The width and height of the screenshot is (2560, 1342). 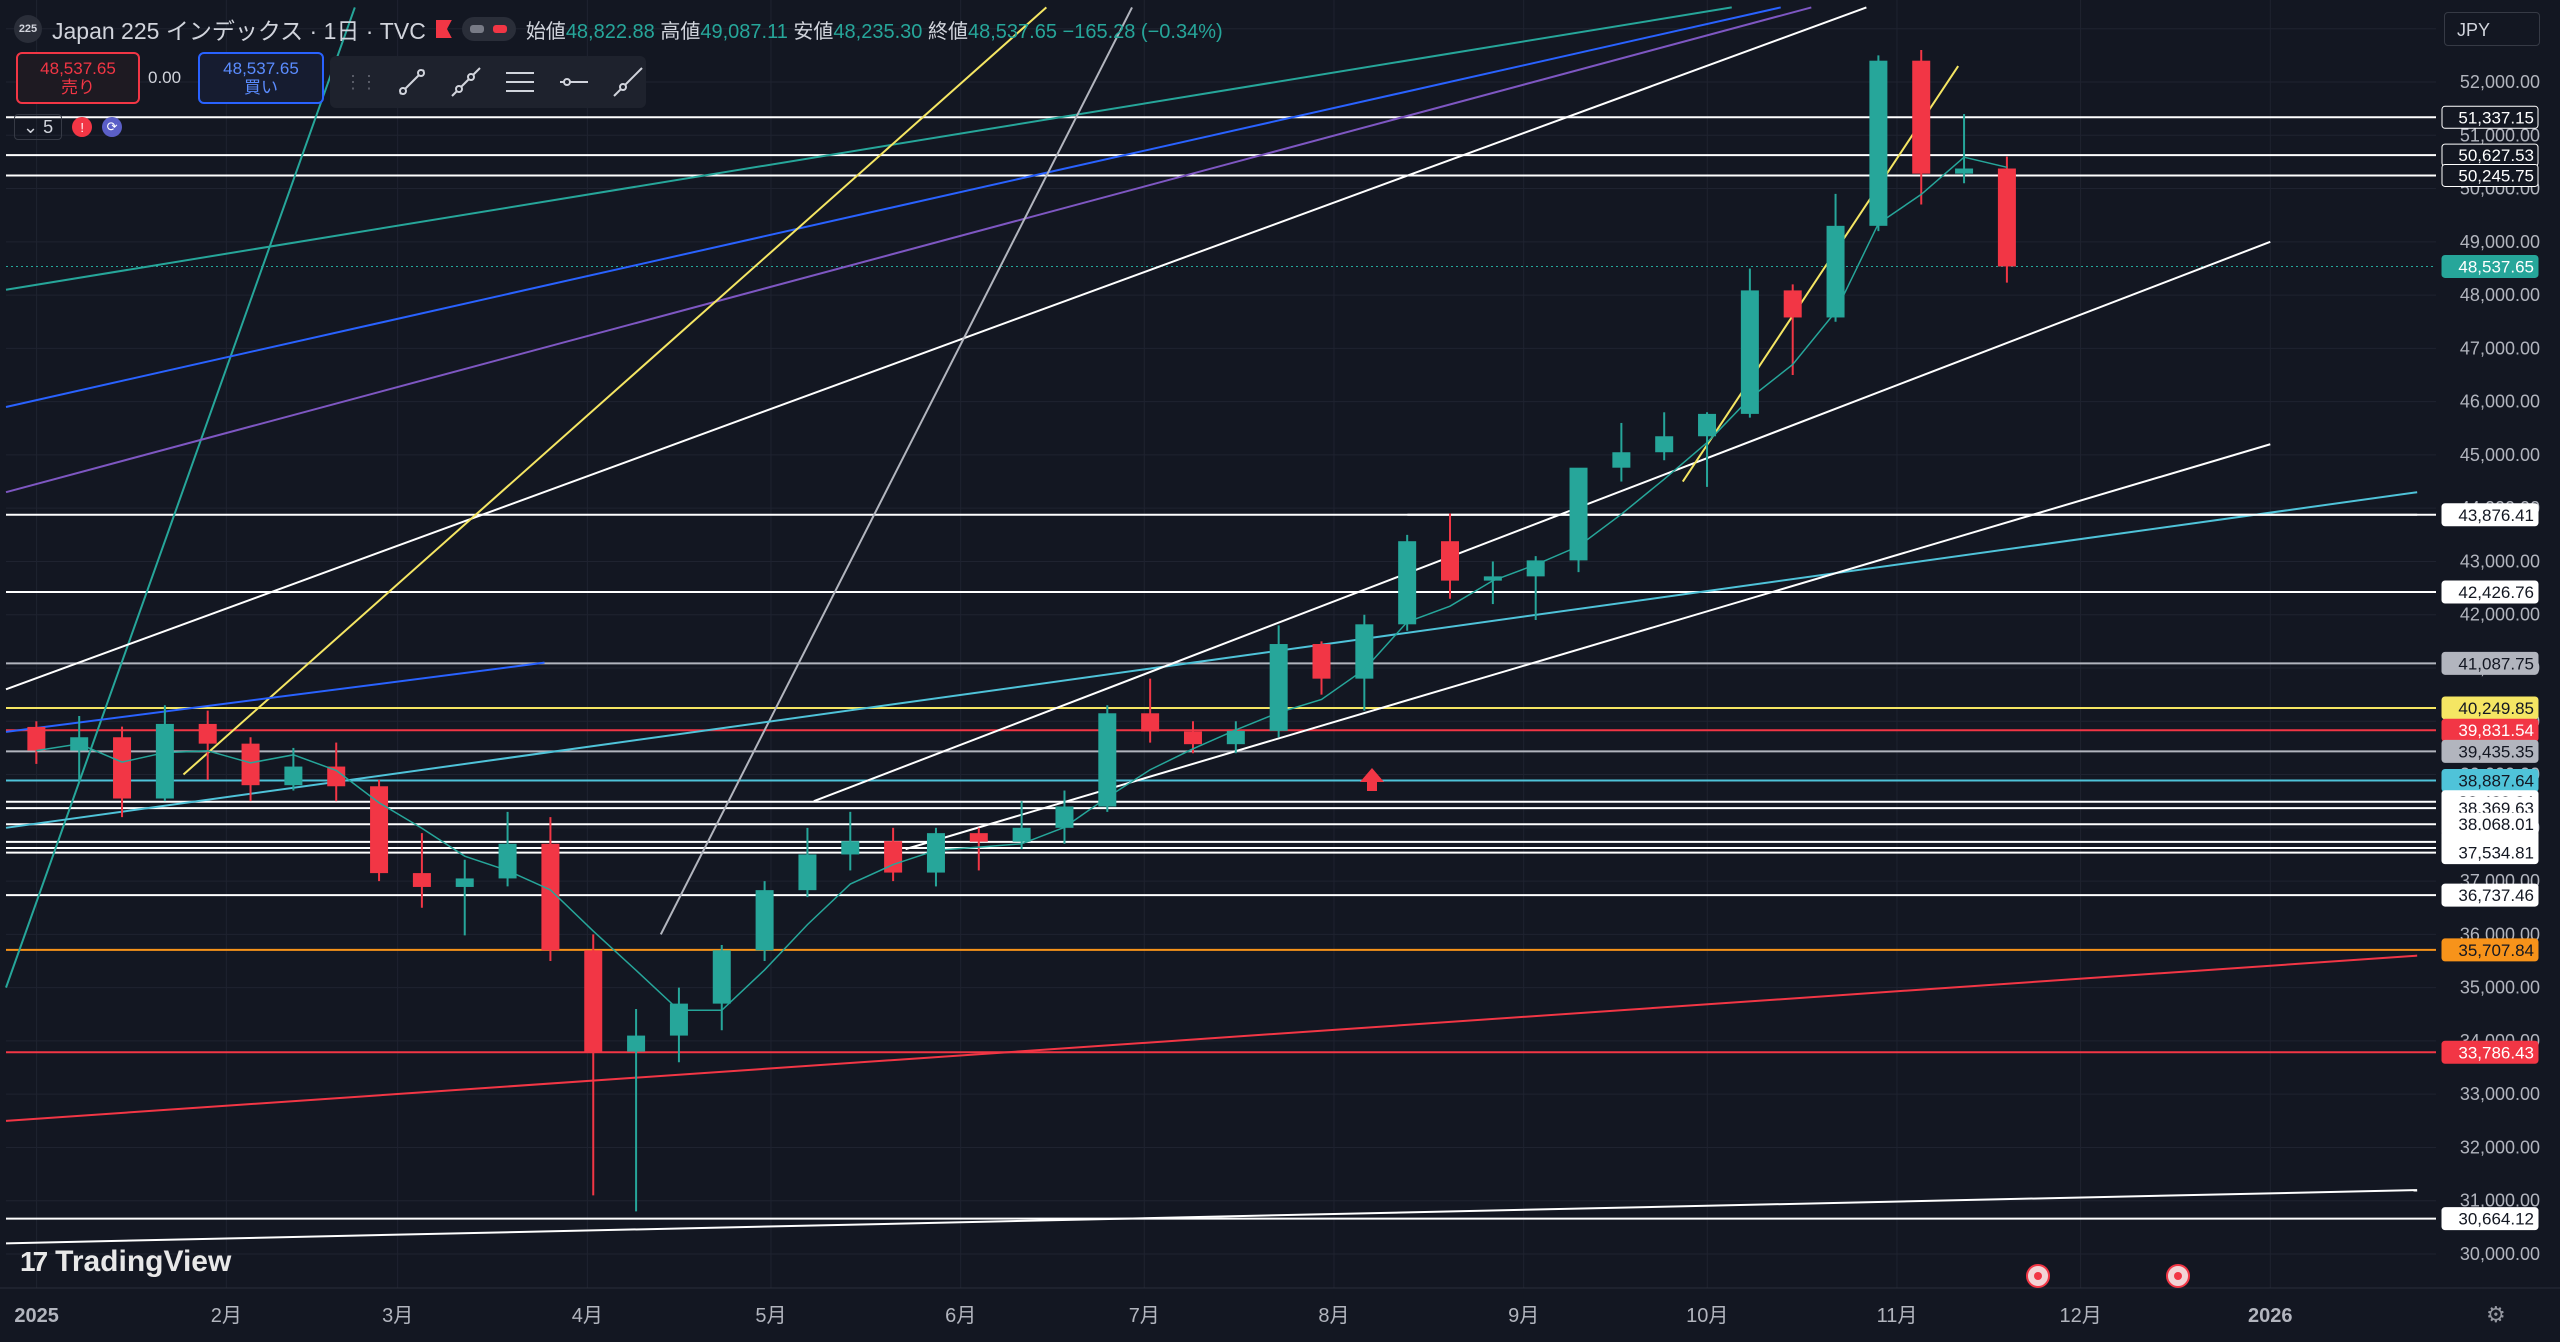 What do you see at coordinates (34, 1261) in the screenshot?
I see `tv-logo-icon: 17` at bounding box center [34, 1261].